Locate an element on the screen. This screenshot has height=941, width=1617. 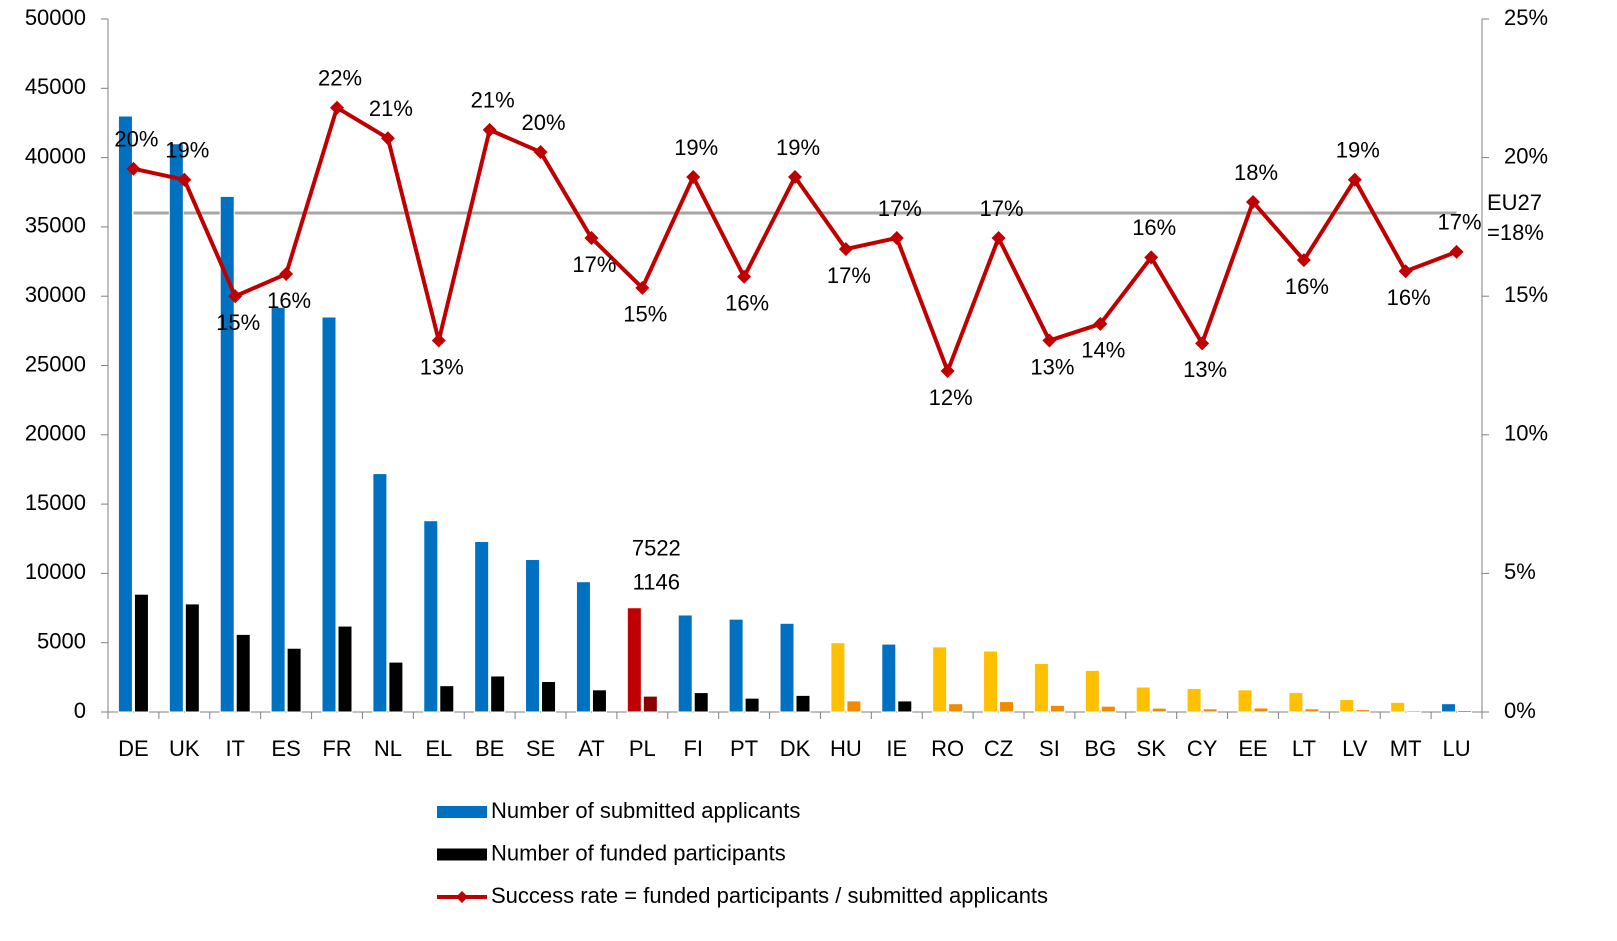
x-tick-label: FI is located at coordinates (693, 748).